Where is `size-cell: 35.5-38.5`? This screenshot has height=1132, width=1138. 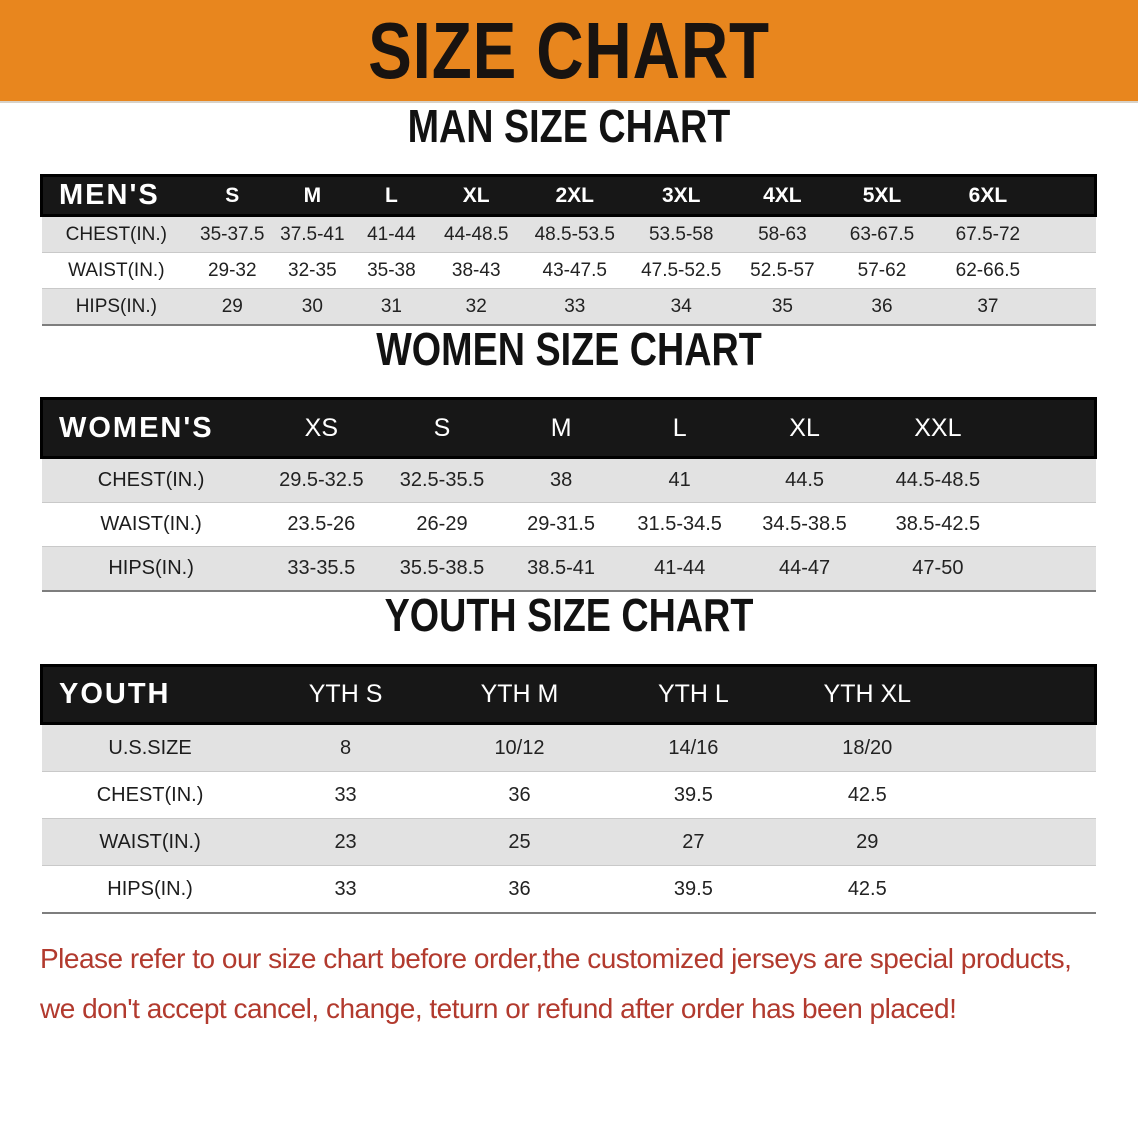
size-cell: 35.5-38.5 is located at coordinates (442, 569).